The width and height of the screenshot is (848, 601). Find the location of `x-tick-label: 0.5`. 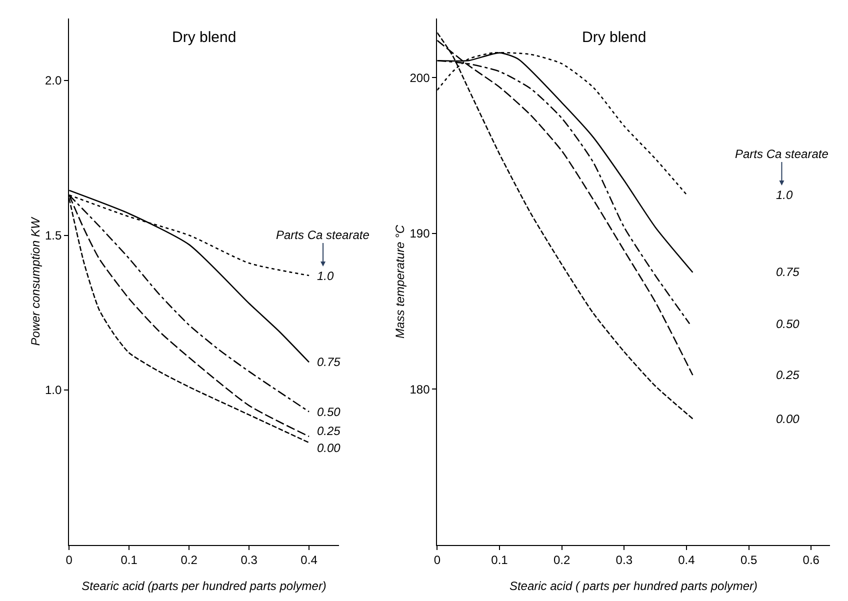

x-tick-label: 0.5 is located at coordinates (749, 560).